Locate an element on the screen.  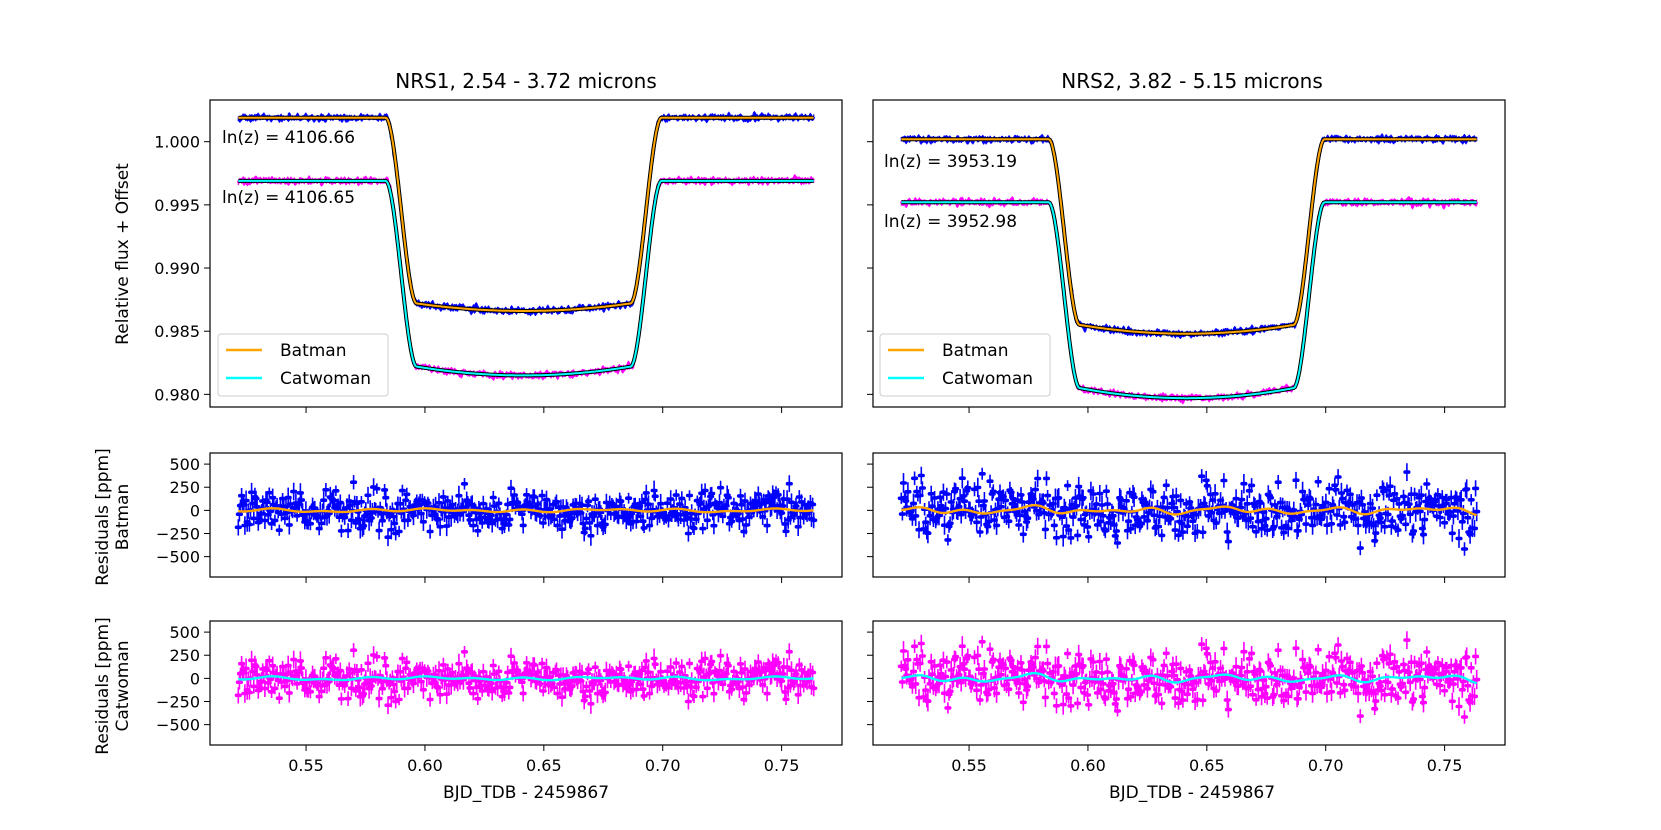
batman-residuals-ylabel-line2: Batman is located at coordinates (123, 517).